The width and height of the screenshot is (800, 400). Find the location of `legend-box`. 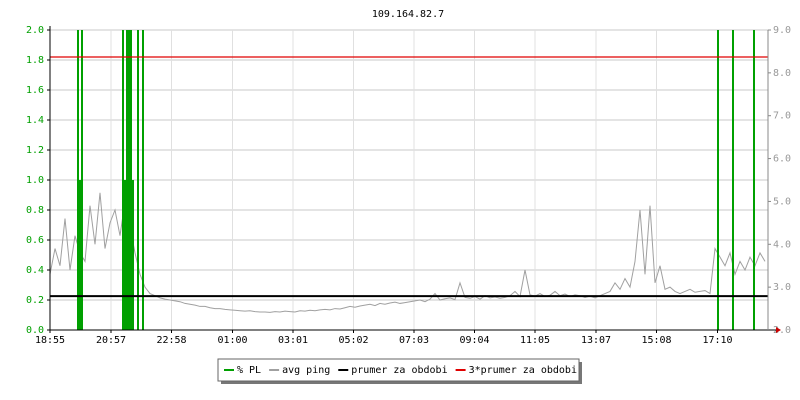

legend-box is located at coordinates (398, 370).